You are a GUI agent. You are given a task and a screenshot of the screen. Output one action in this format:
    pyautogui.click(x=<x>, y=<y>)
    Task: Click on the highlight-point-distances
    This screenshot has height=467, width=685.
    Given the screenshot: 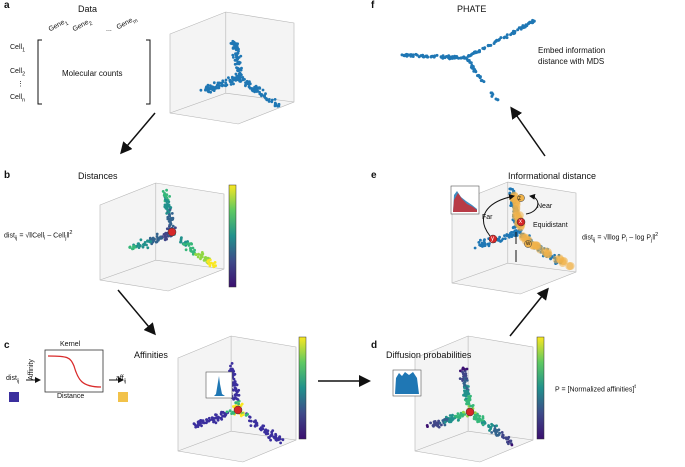 What is the action you would take?
    pyautogui.click(x=172, y=232)
    